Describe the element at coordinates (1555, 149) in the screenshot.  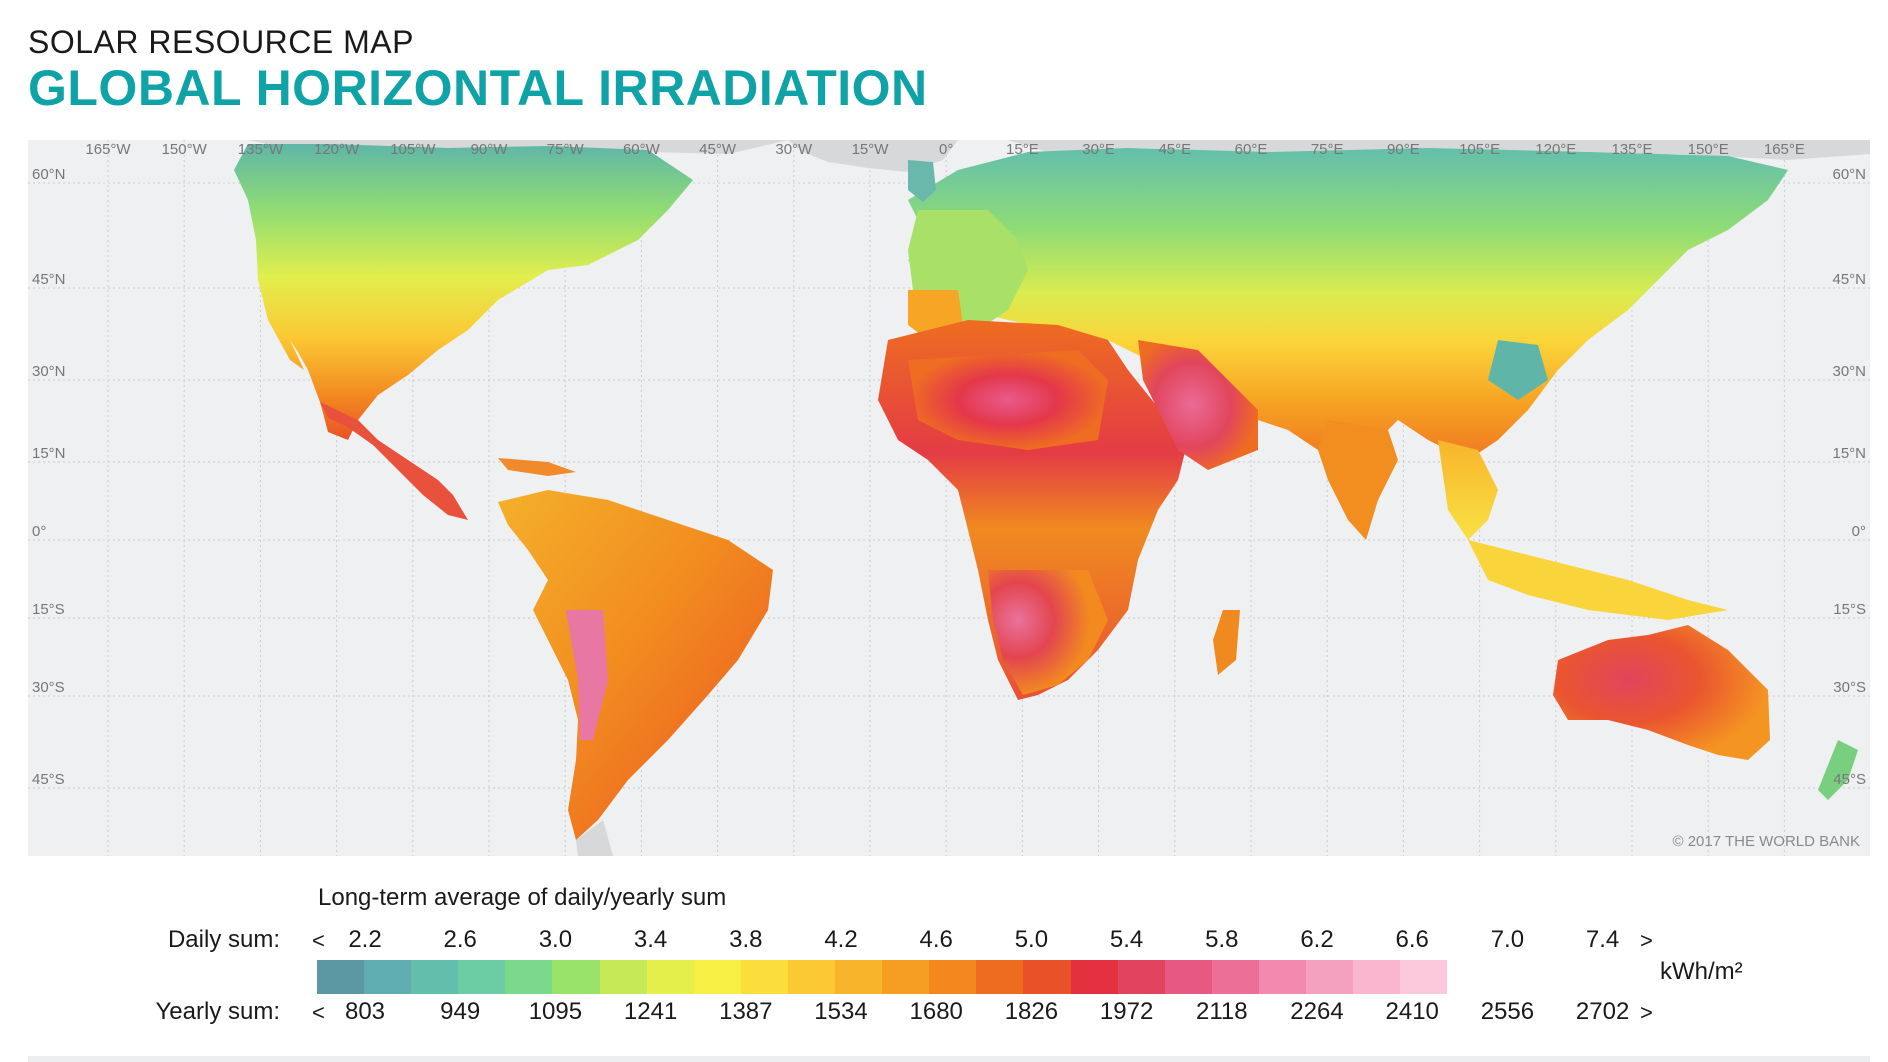
I see `longitude-label: 120°E` at that location.